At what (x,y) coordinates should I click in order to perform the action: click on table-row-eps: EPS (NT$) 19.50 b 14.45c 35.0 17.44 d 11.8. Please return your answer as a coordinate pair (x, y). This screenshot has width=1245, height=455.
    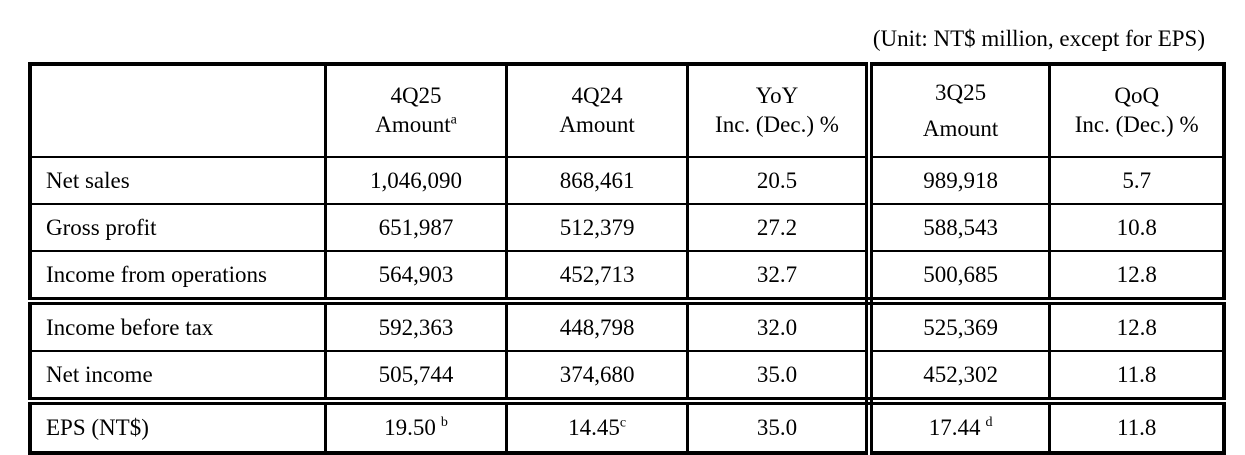
    Looking at the image, I should click on (627, 427).